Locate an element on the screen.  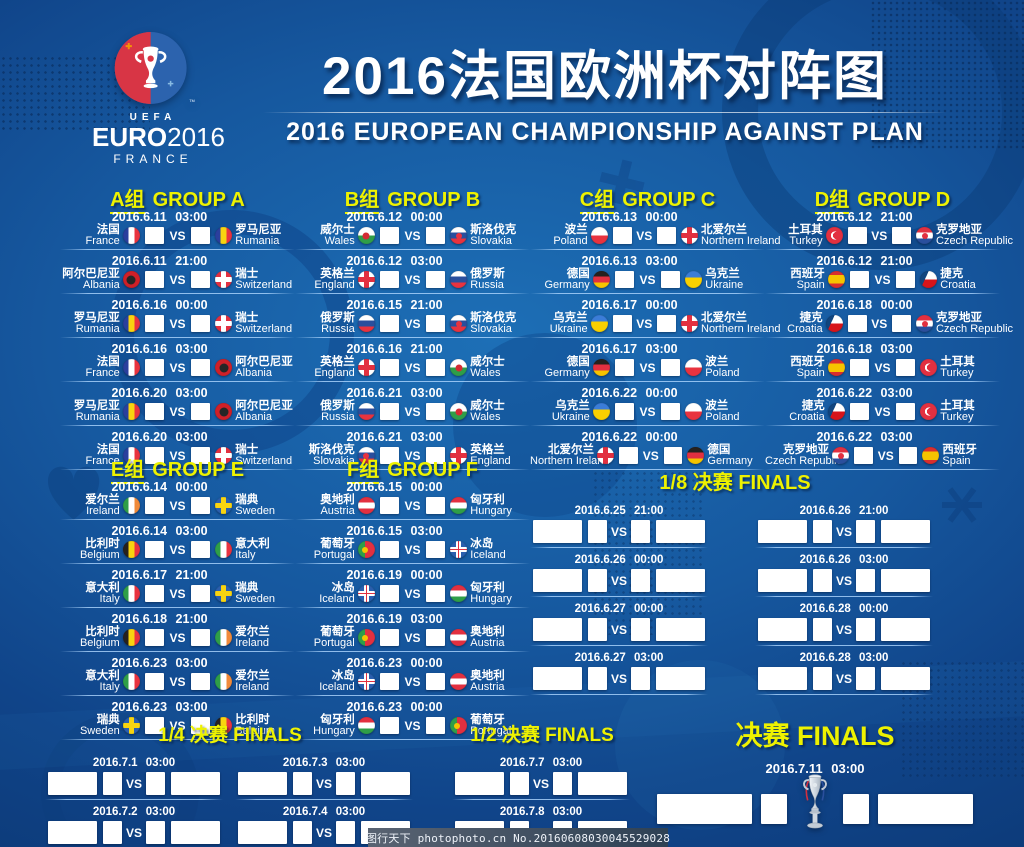
match-row: 冰岛 Iceland VS 匈牙利 Hungary is located at coordinates (412, 593).